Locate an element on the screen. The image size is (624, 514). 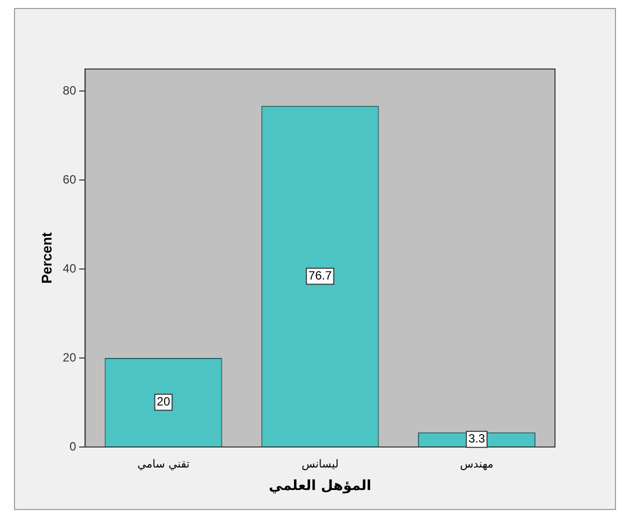
data-label: 76.7 is located at coordinates (320, 275).